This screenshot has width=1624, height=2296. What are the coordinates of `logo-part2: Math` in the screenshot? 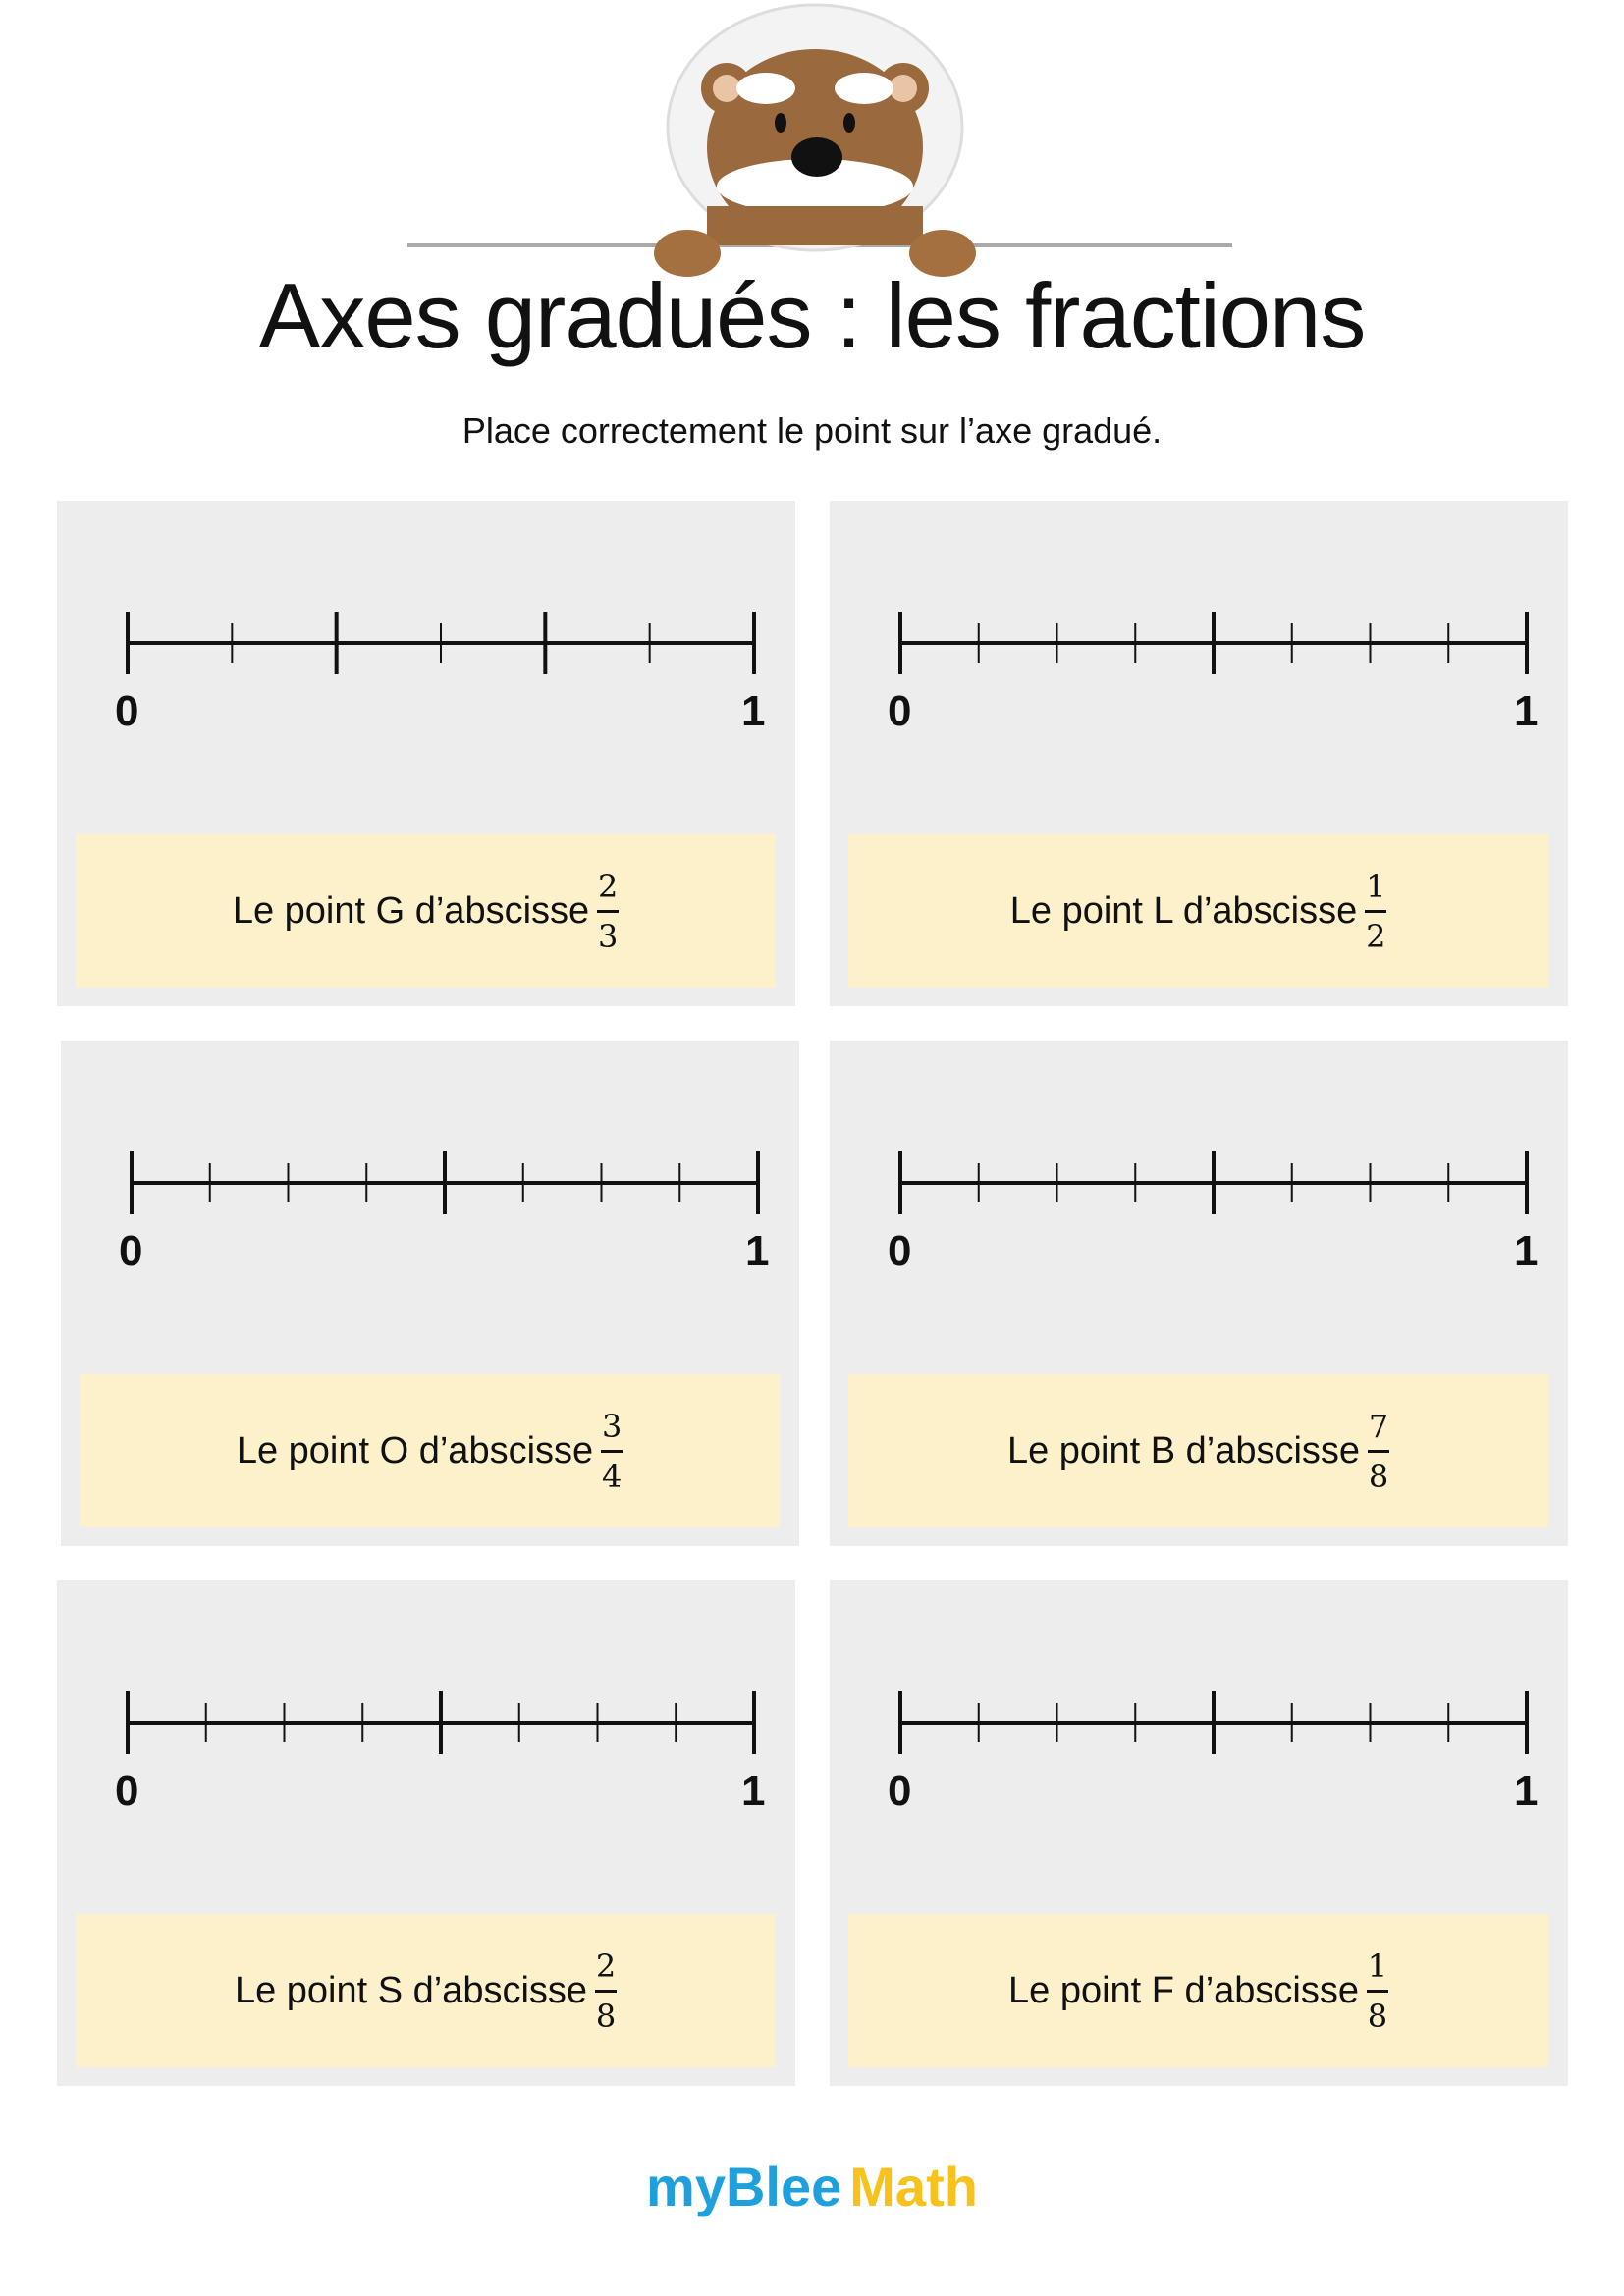 It's located at (913, 2187).